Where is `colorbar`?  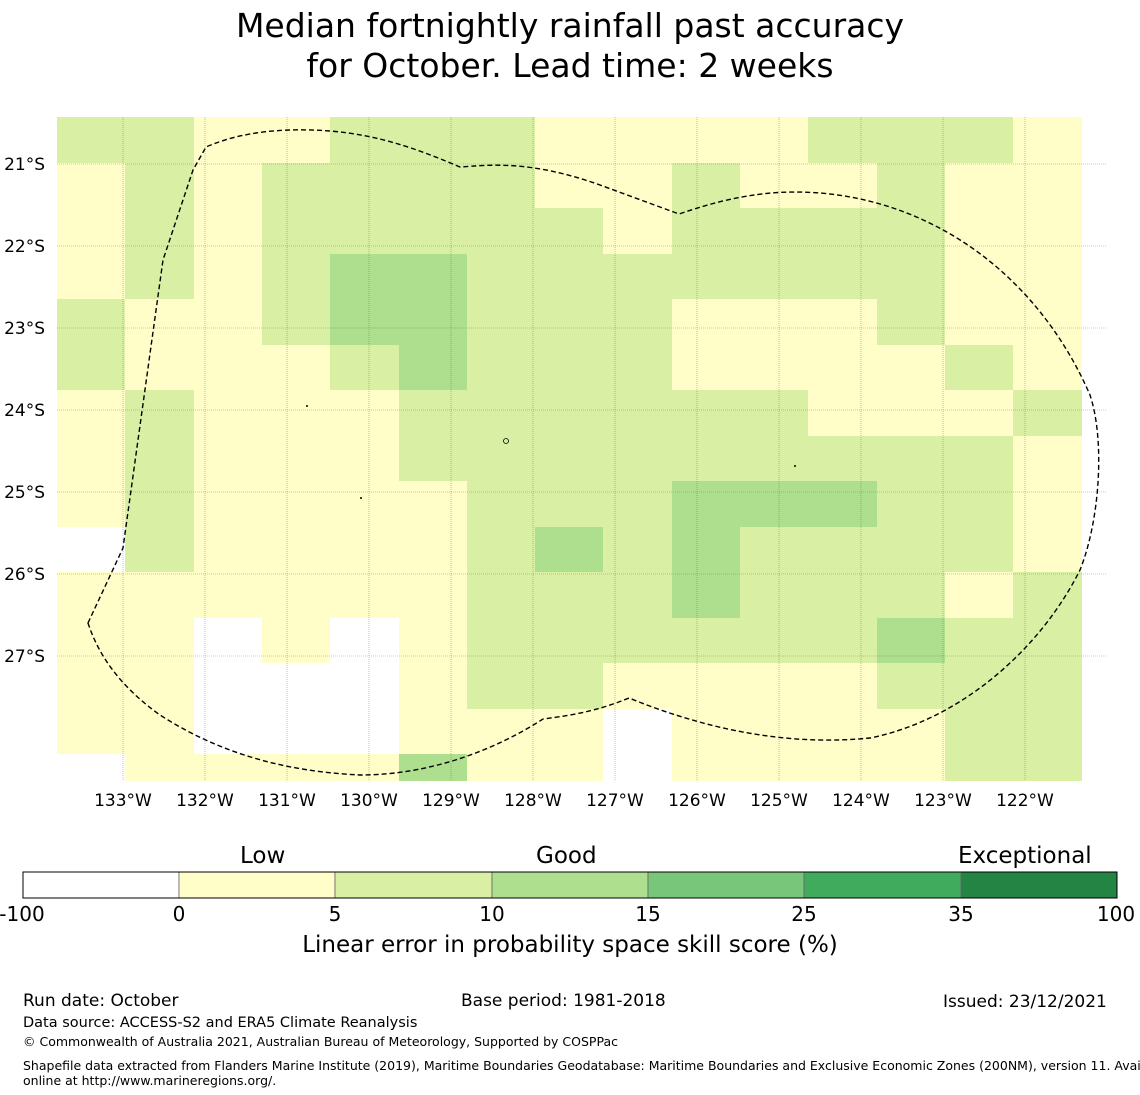
colorbar is located at coordinates (570, 885).